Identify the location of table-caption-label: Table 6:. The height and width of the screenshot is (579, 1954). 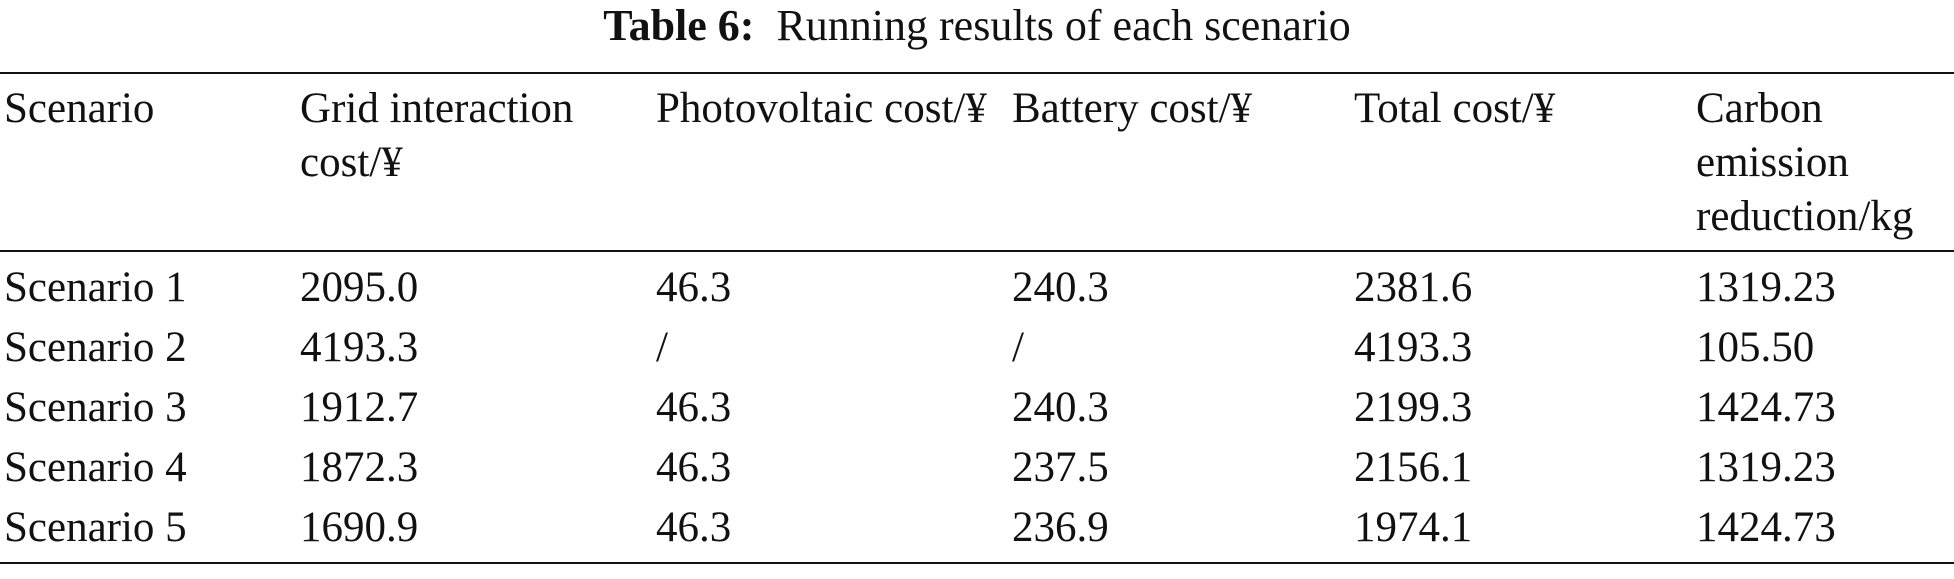
(679, 25).